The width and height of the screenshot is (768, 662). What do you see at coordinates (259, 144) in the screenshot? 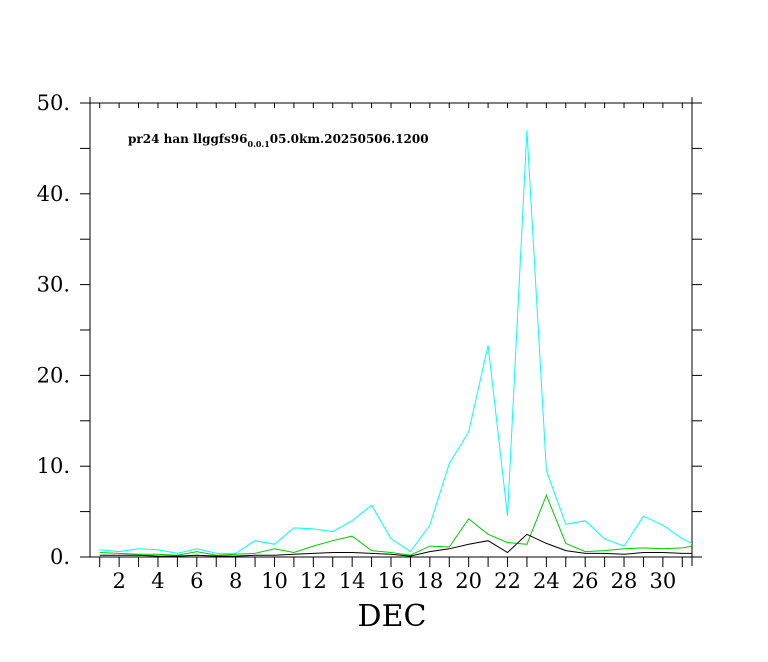
I see `annotation-subscript: 0.0.1` at bounding box center [259, 144].